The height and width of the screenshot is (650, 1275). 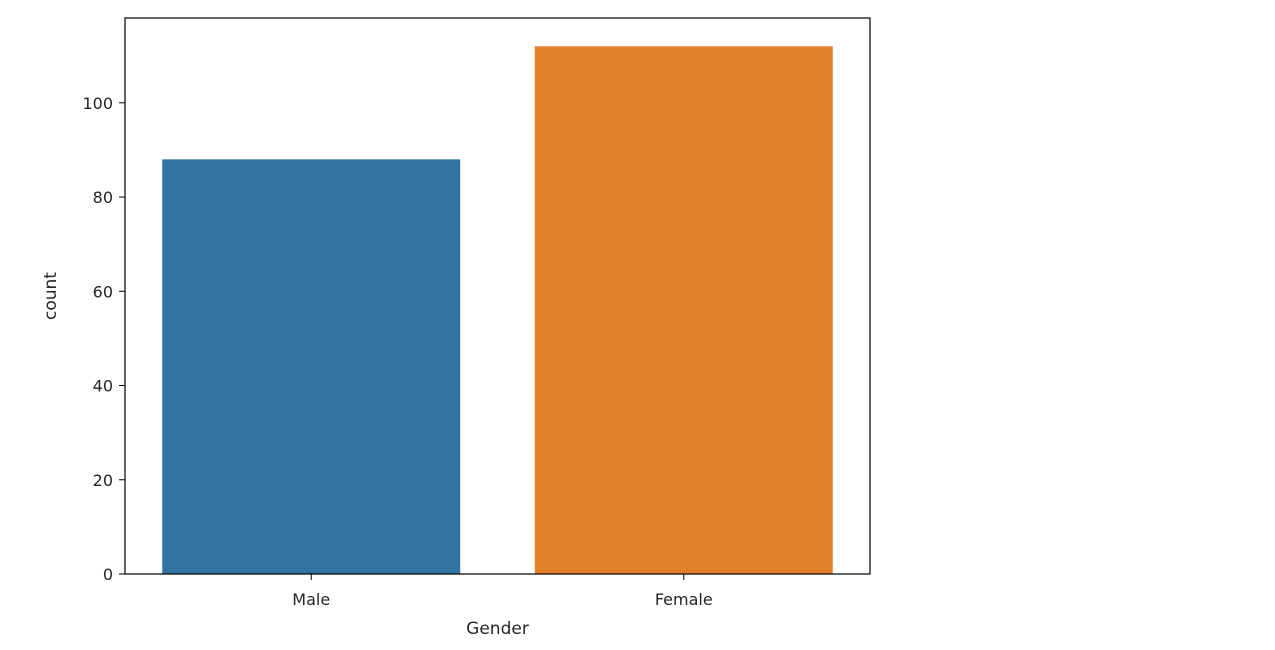 I want to click on x-tick-label: Female, so click(x=684, y=599).